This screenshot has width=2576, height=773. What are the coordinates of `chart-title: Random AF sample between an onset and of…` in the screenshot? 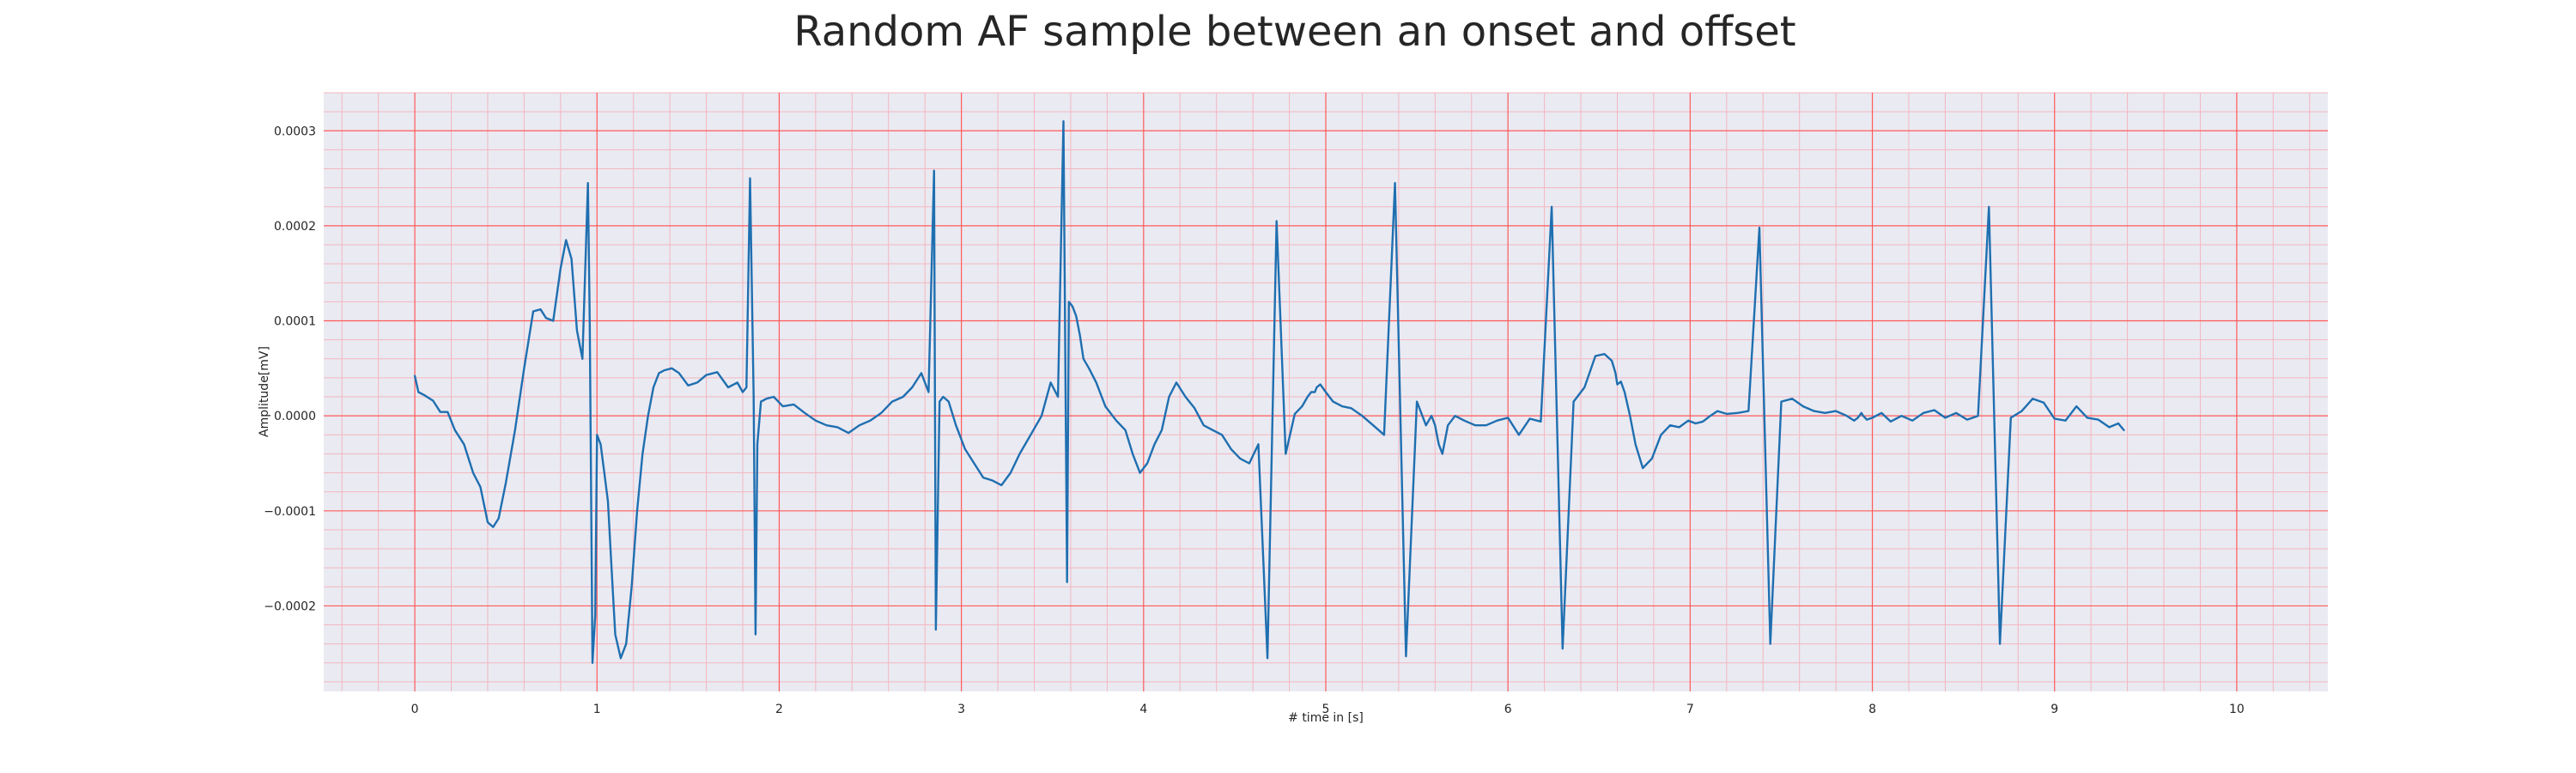 It's located at (1294, 32).